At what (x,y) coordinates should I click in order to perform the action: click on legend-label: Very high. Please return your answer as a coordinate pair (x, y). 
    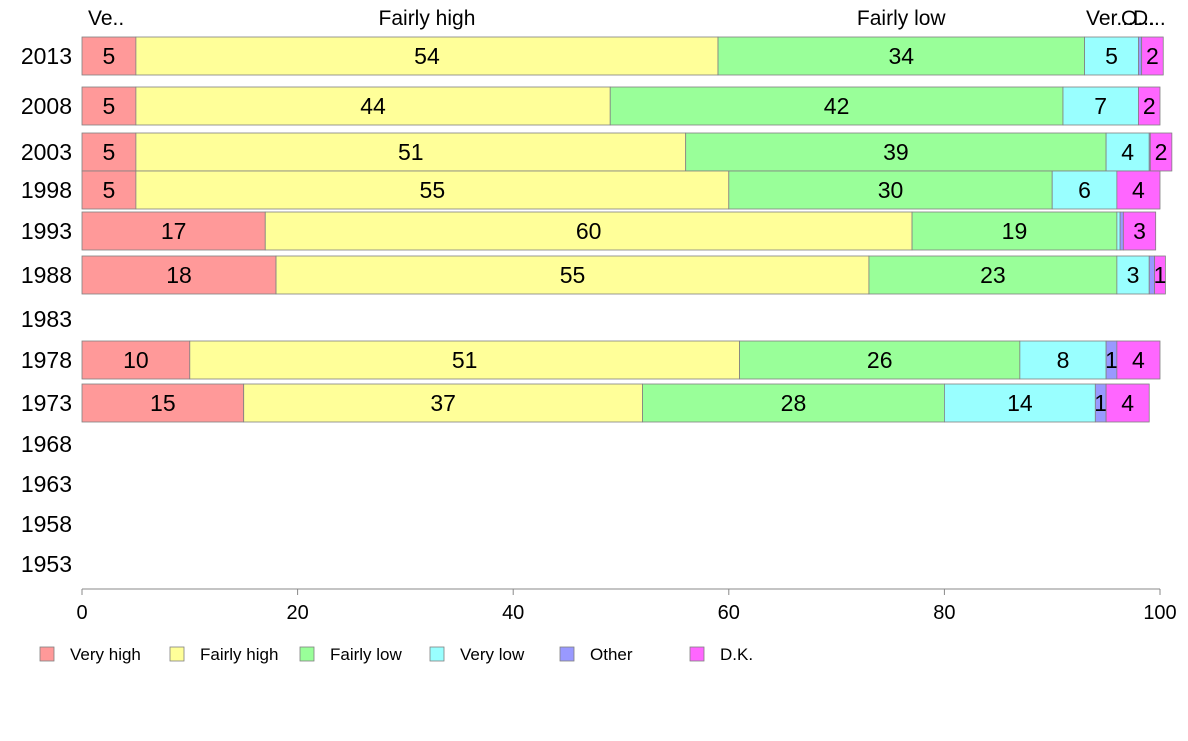
    Looking at the image, I should click on (105, 654).